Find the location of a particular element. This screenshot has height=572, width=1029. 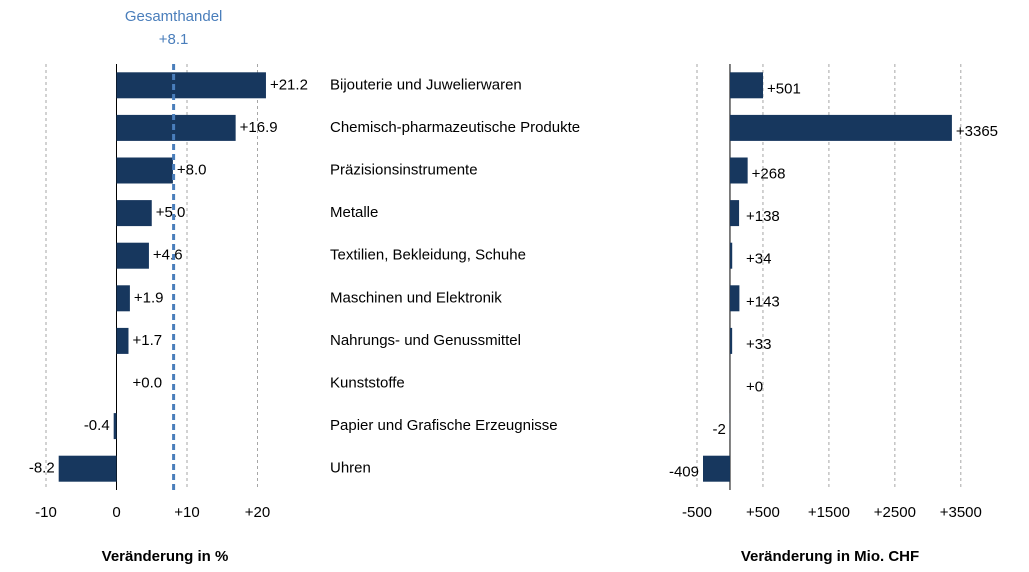

x-tick-label: -500 is located at coordinates (697, 512).